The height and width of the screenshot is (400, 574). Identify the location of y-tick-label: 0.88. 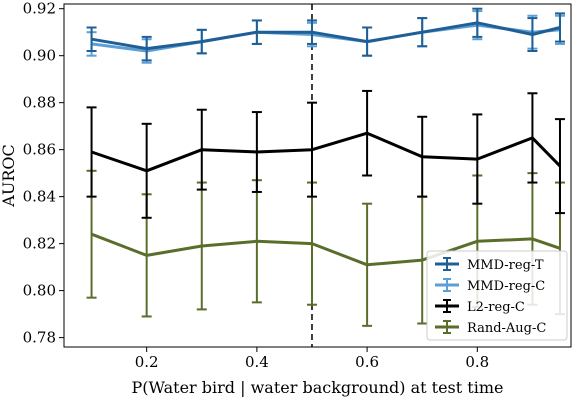
(39, 103).